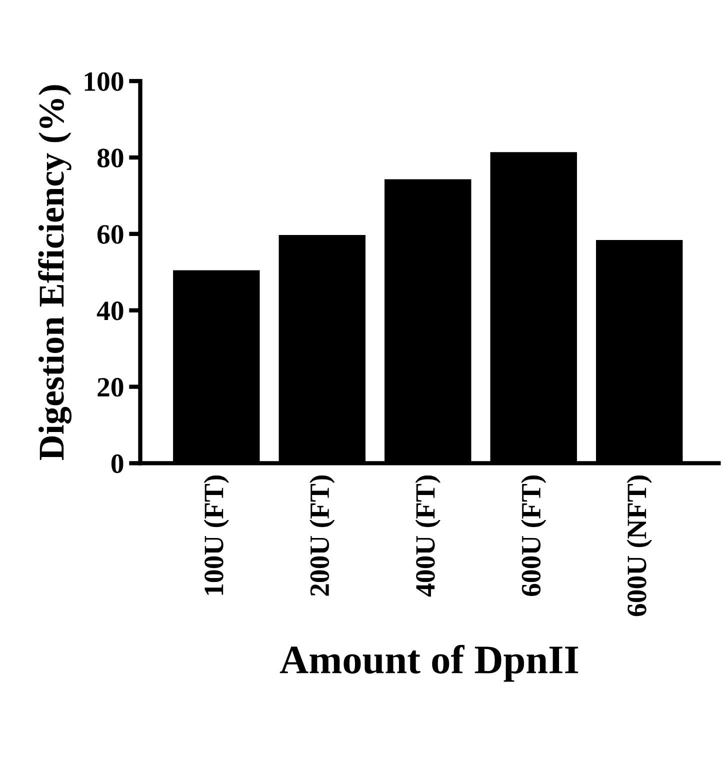  I want to click on y-tick-label: 60, so click(110, 234).